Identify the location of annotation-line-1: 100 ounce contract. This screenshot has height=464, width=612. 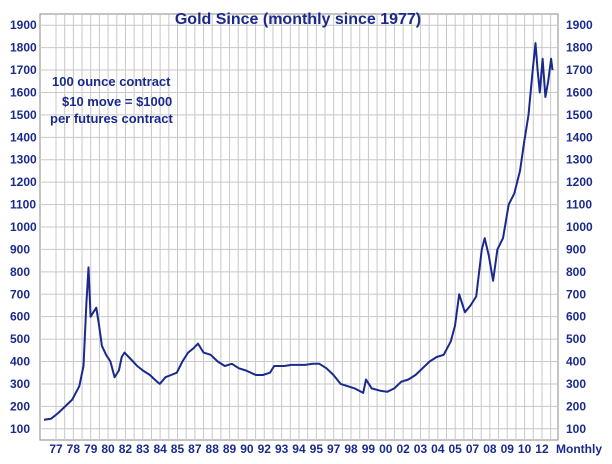
(111, 81).